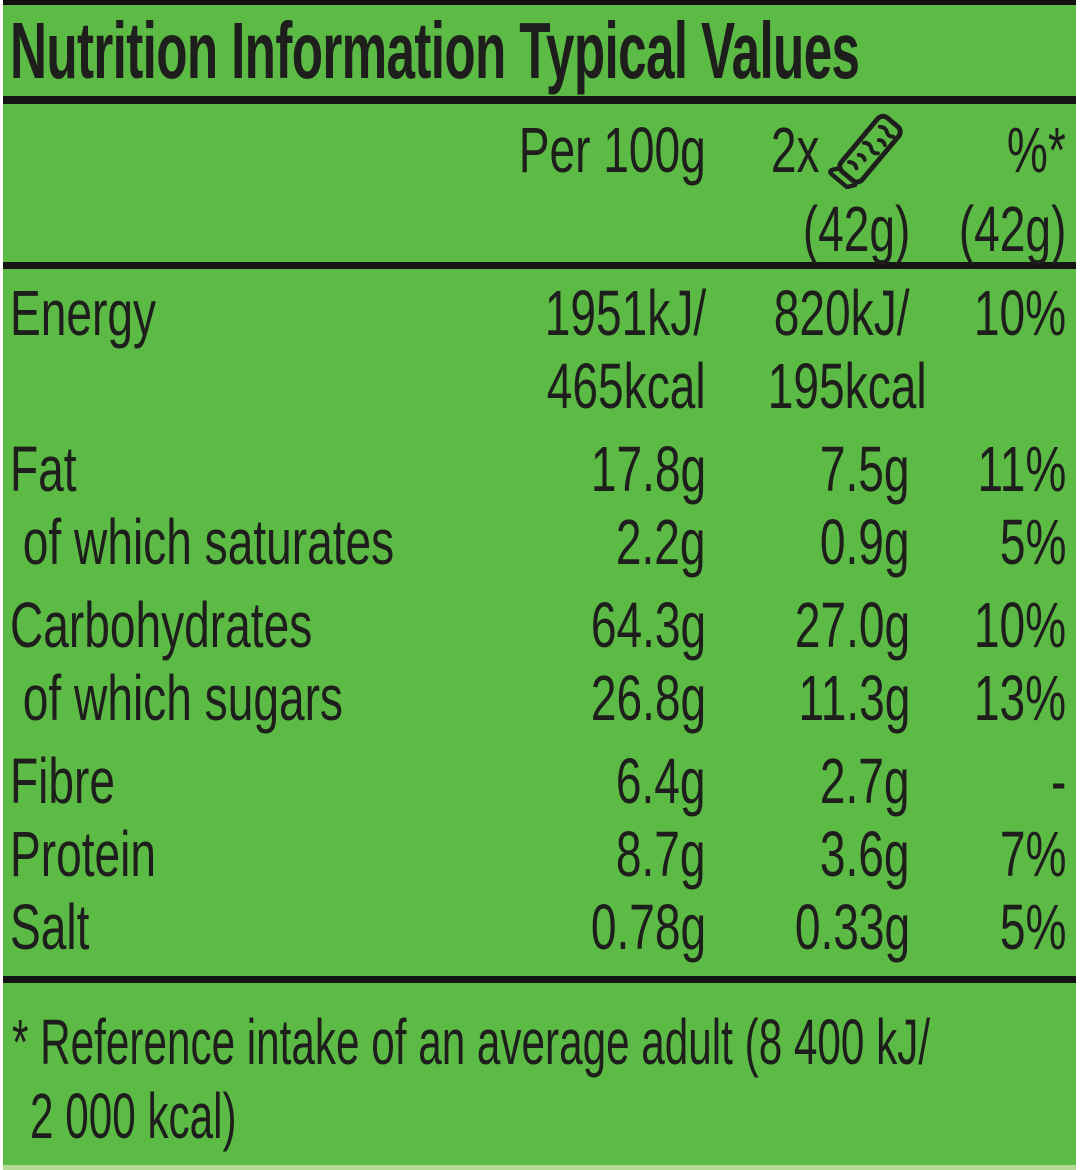 This screenshot has height=1170, width=1080. What do you see at coordinates (133, 1116) in the screenshot?
I see `footnote-line-2: 2 000 kcal)` at bounding box center [133, 1116].